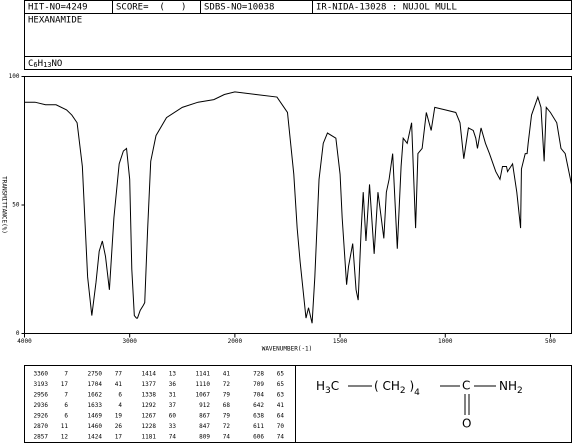 This screenshot has height=443, width=572. I want to click on structure-part: 4, so click(417, 393).